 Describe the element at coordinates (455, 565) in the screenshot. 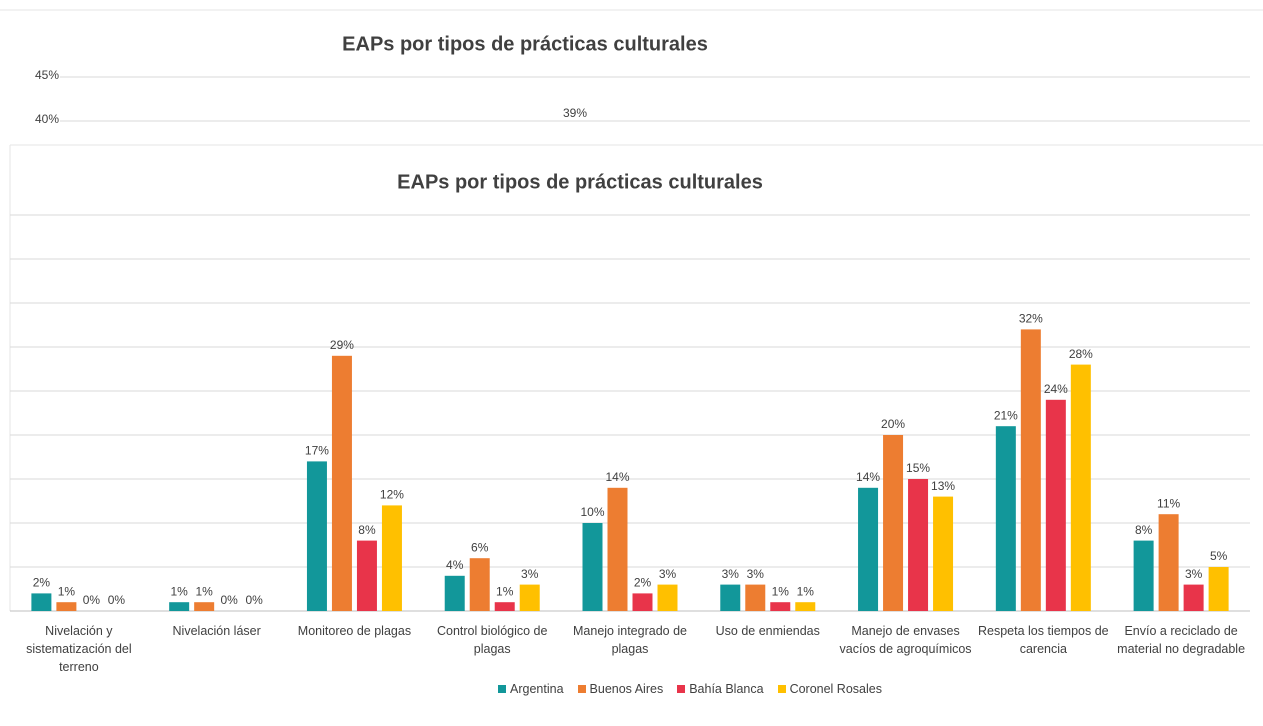

I see `data-label: 4%` at that location.